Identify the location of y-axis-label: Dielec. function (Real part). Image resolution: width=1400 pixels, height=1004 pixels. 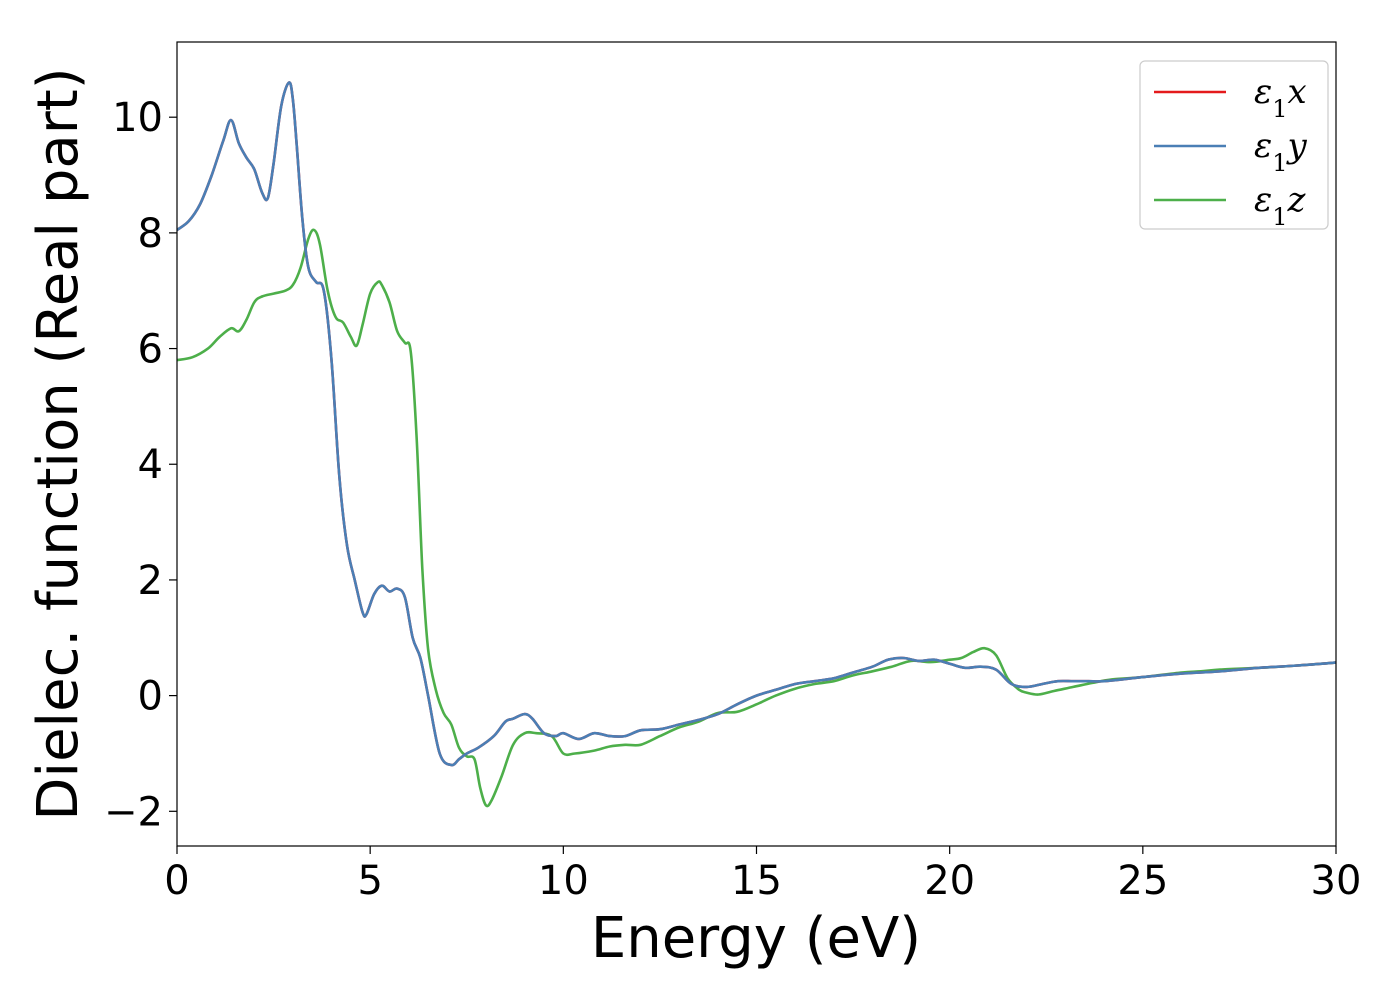
(58, 443).